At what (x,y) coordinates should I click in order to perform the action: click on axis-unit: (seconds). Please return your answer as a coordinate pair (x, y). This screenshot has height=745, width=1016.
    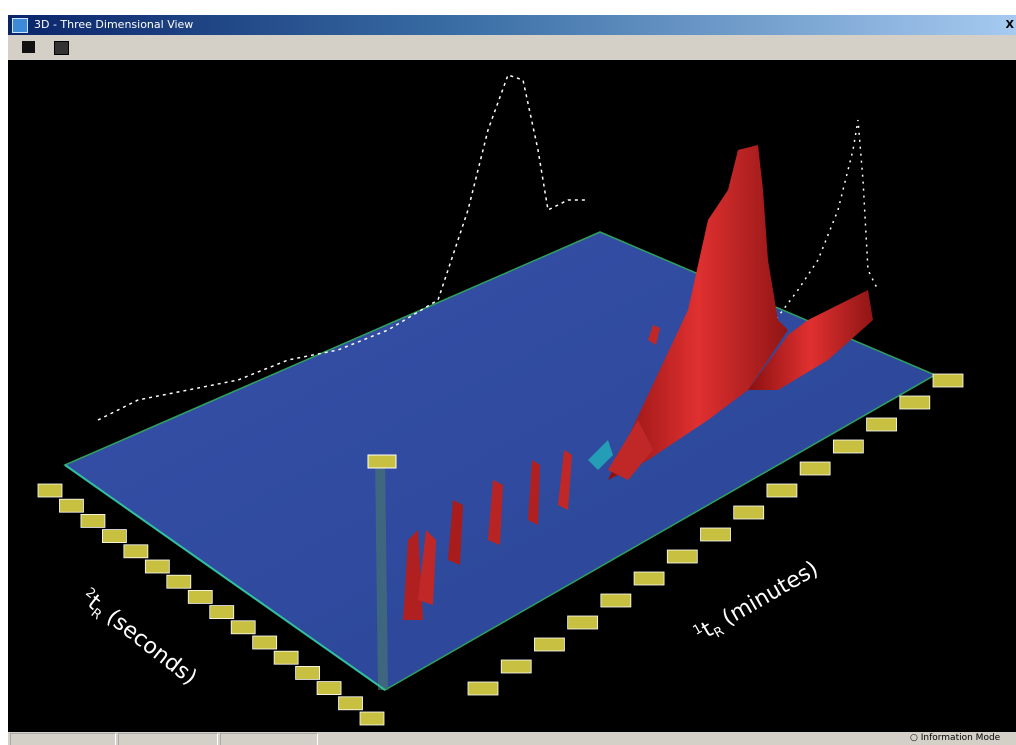
    Looking at the image, I should click on (151, 648).